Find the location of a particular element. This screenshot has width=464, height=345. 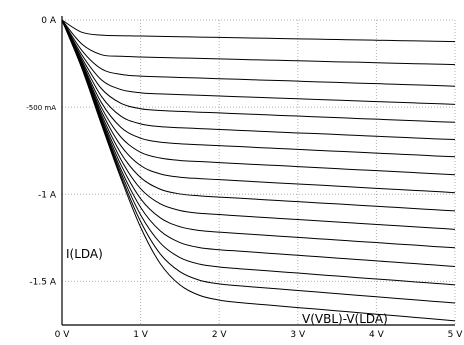

y-axis-label: I(LDA) is located at coordinates (84, 254).